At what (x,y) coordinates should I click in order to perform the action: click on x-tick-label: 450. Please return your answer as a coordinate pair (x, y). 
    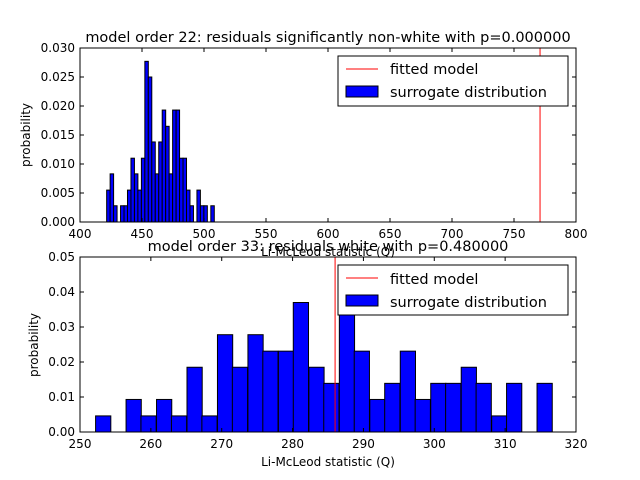
    Looking at the image, I should click on (142, 234).